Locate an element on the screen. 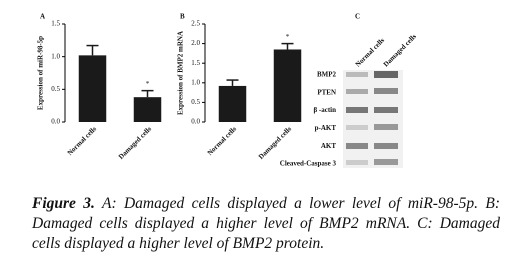  panel-label: C is located at coordinates (357, 17).